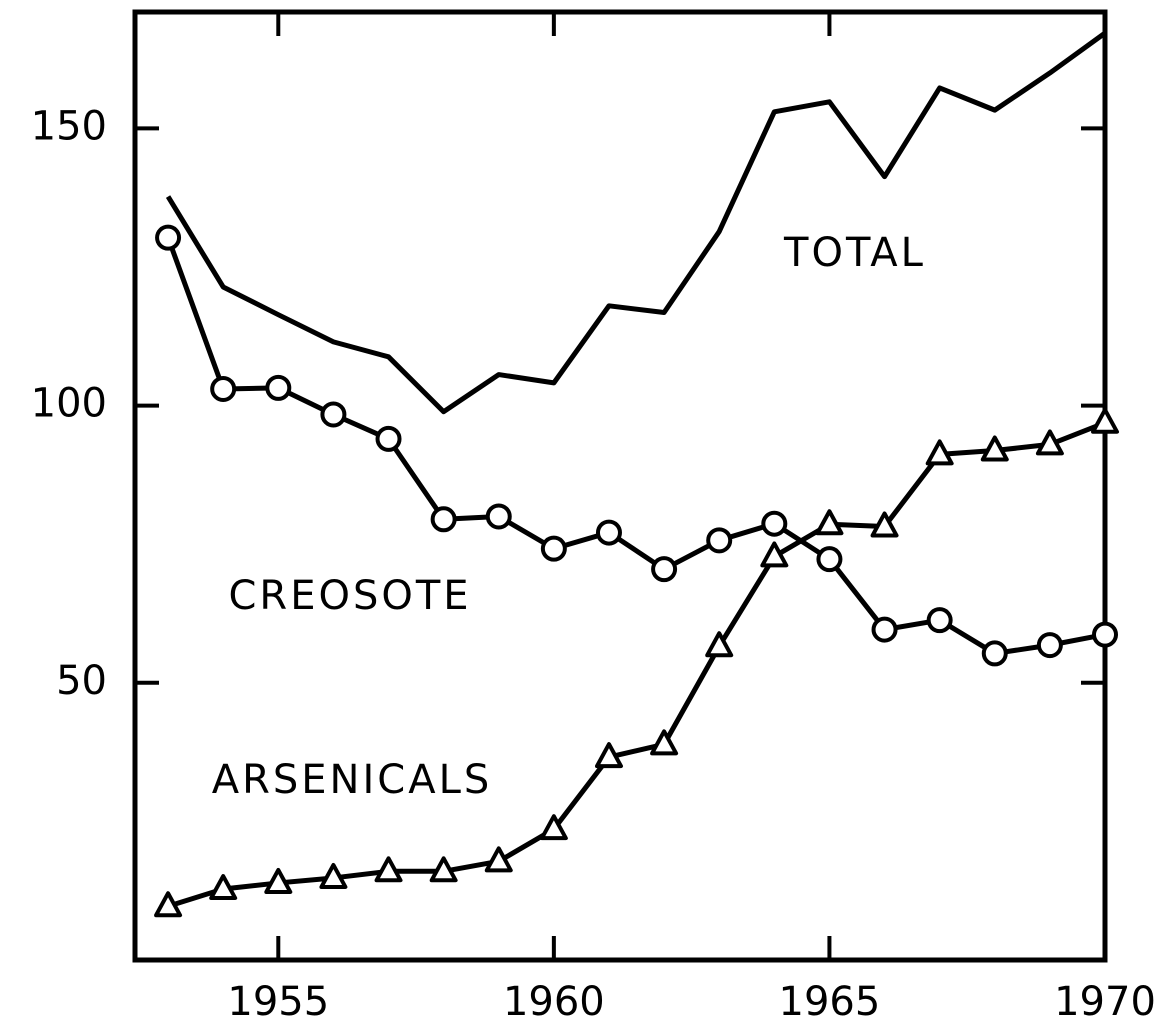 This screenshot has height=1029, width=1174. What do you see at coordinates (69, 404) in the screenshot?
I see `y-tick-label: 100` at bounding box center [69, 404].